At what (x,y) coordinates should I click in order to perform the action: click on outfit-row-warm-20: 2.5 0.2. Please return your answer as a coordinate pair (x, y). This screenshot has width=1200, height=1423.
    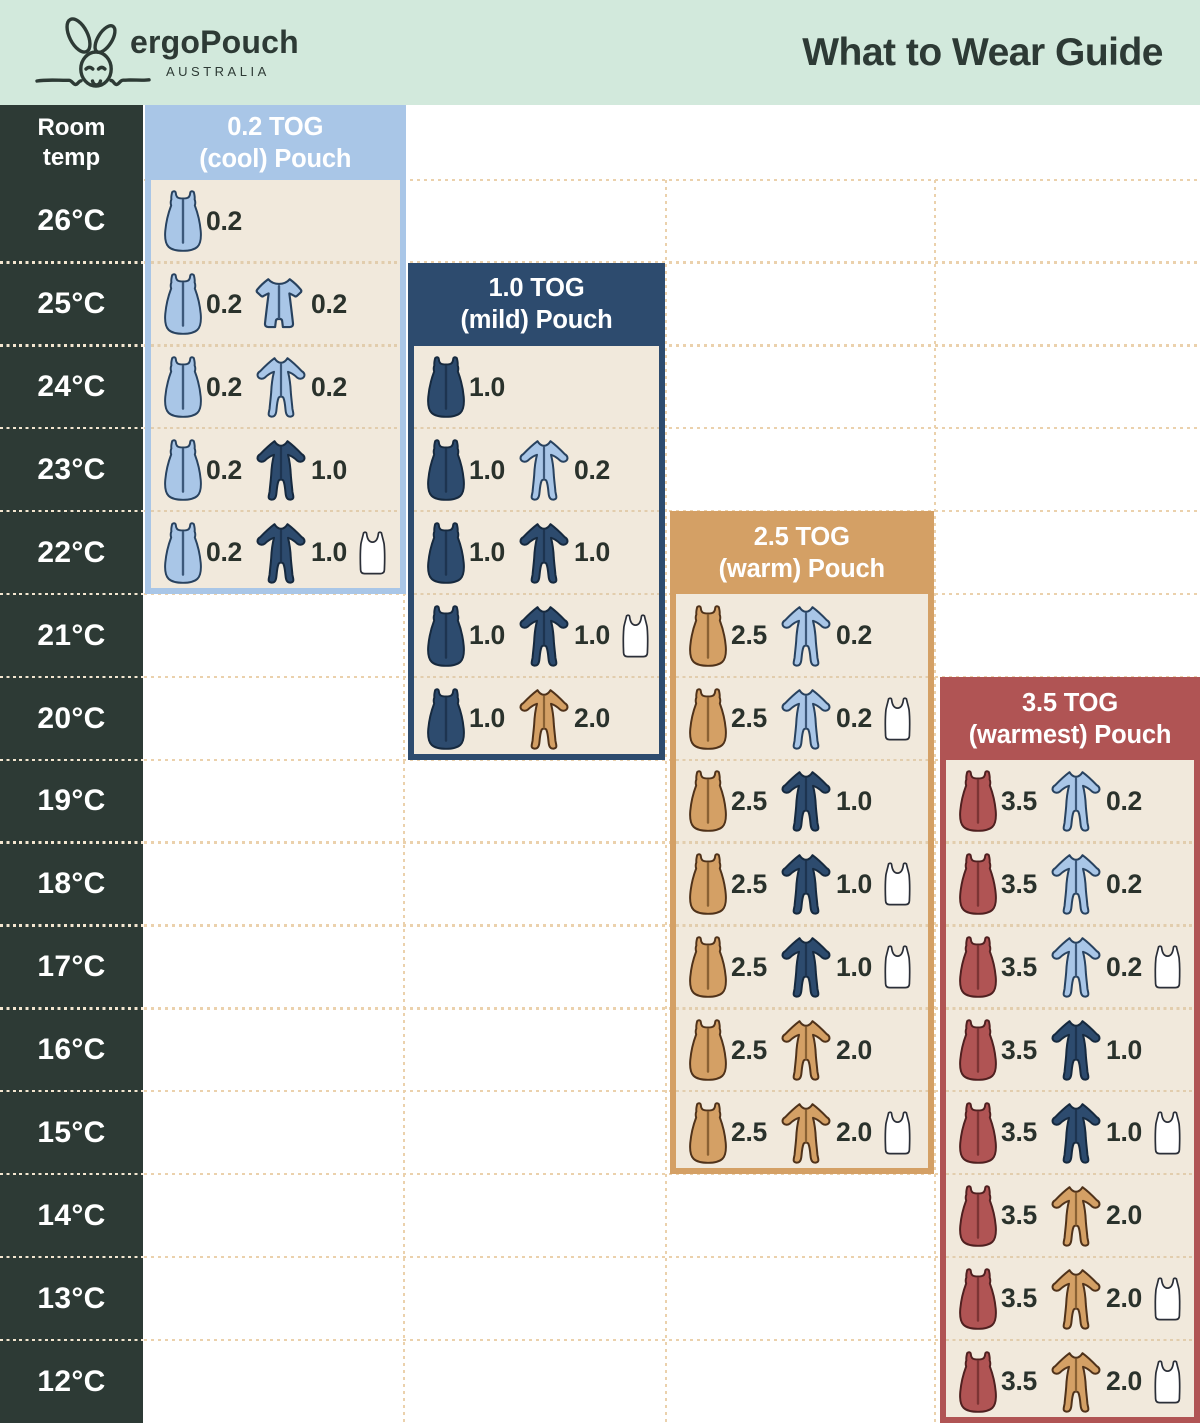
    Looking at the image, I should click on (802, 718).